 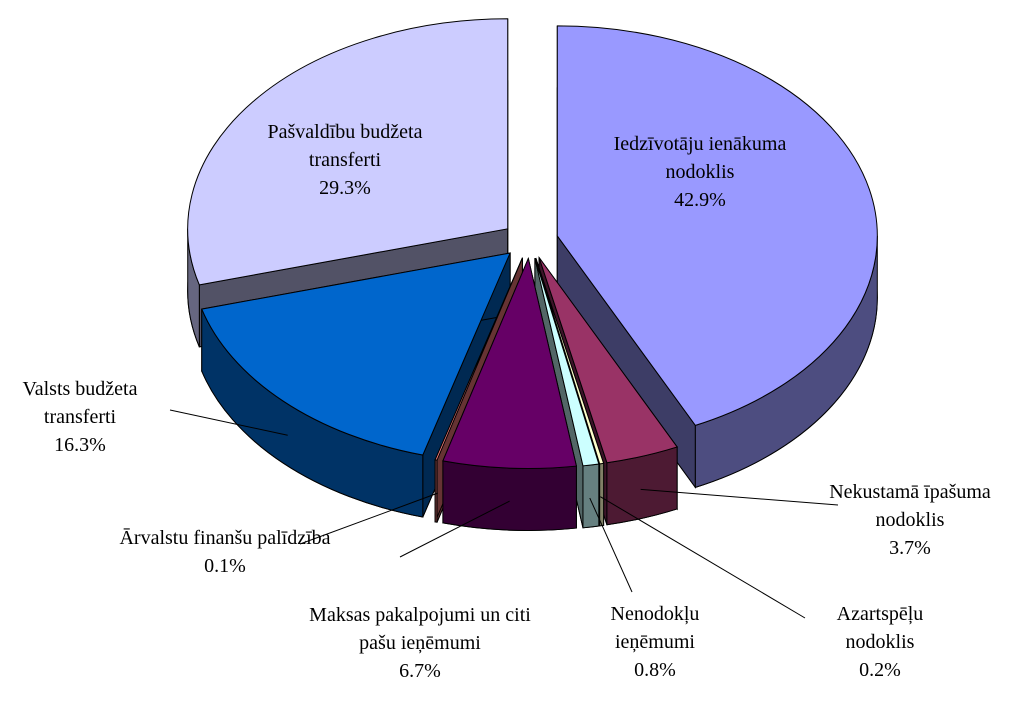 I want to click on category-label: Iedzīvotāju ienākuma nodoklis, so click(x=700, y=158).